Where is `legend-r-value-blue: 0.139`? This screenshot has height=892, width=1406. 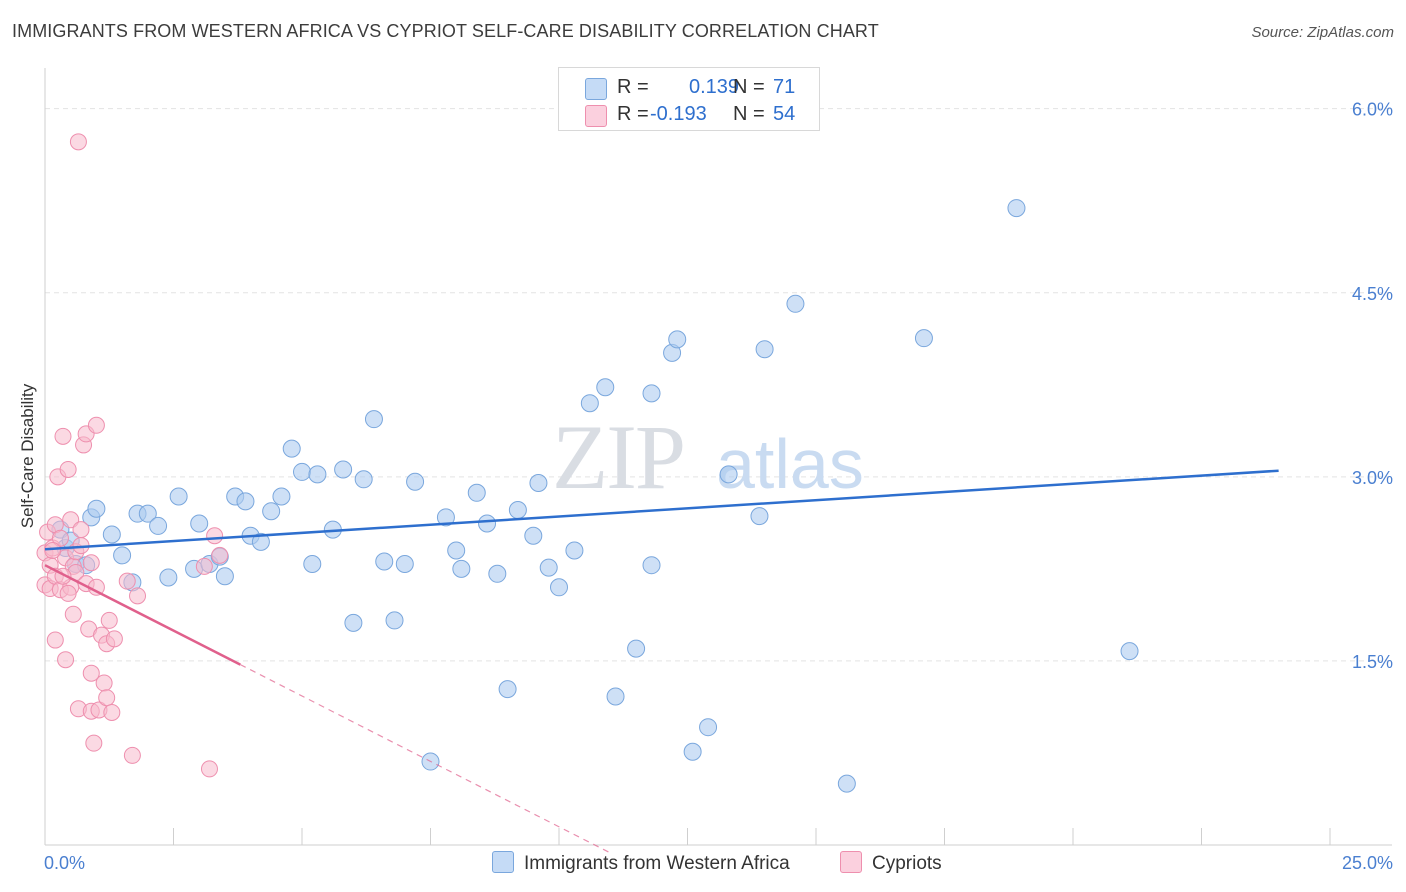 legend-r-value-blue: 0.139 is located at coordinates (714, 87).